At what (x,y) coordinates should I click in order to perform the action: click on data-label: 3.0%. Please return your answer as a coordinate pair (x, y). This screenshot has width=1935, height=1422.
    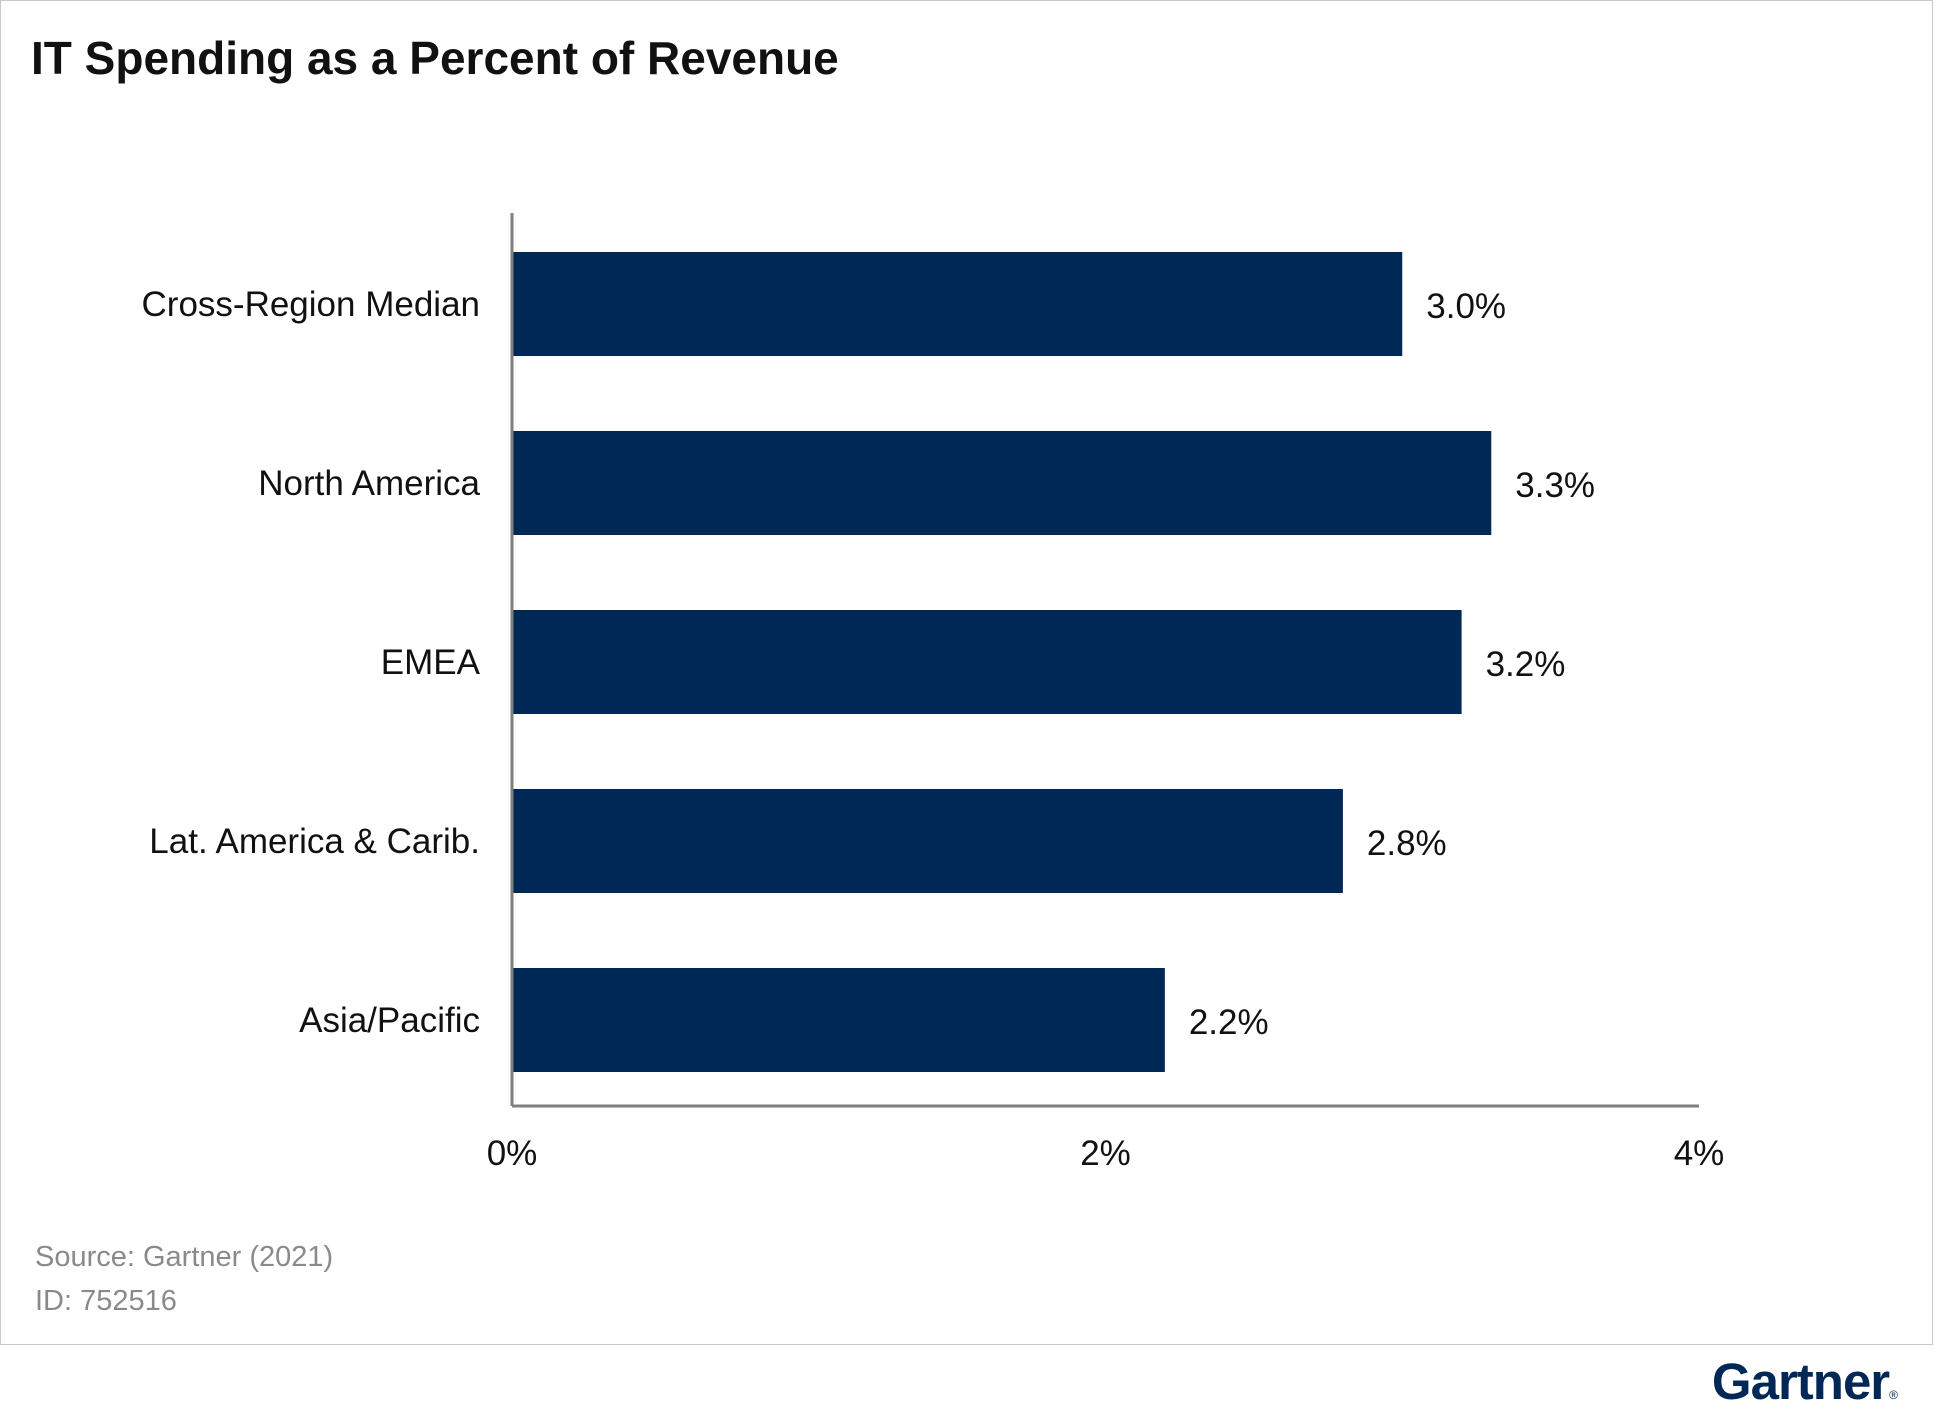
    Looking at the image, I should click on (1466, 306).